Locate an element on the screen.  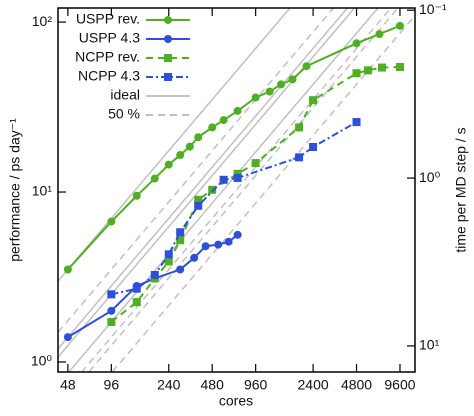
x-tick-label: 9600 is located at coordinates (399, 385).